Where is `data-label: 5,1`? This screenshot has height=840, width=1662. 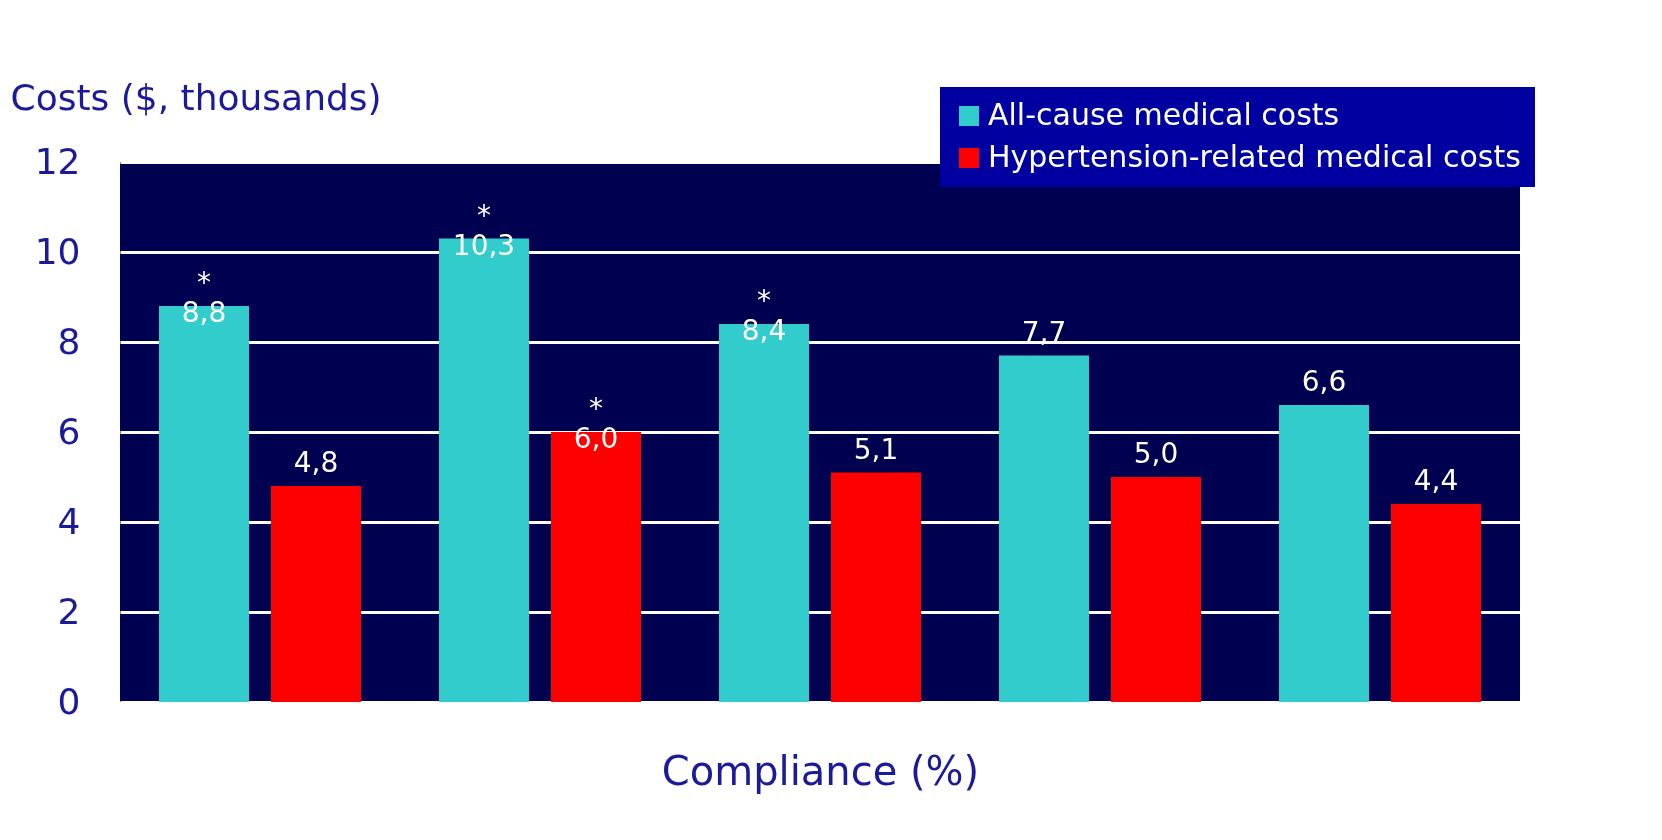 data-label: 5,1 is located at coordinates (876, 449).